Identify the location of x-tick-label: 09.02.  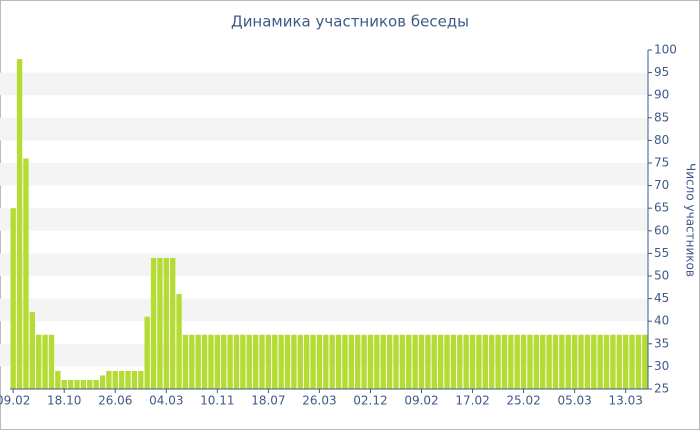
(421, 401).